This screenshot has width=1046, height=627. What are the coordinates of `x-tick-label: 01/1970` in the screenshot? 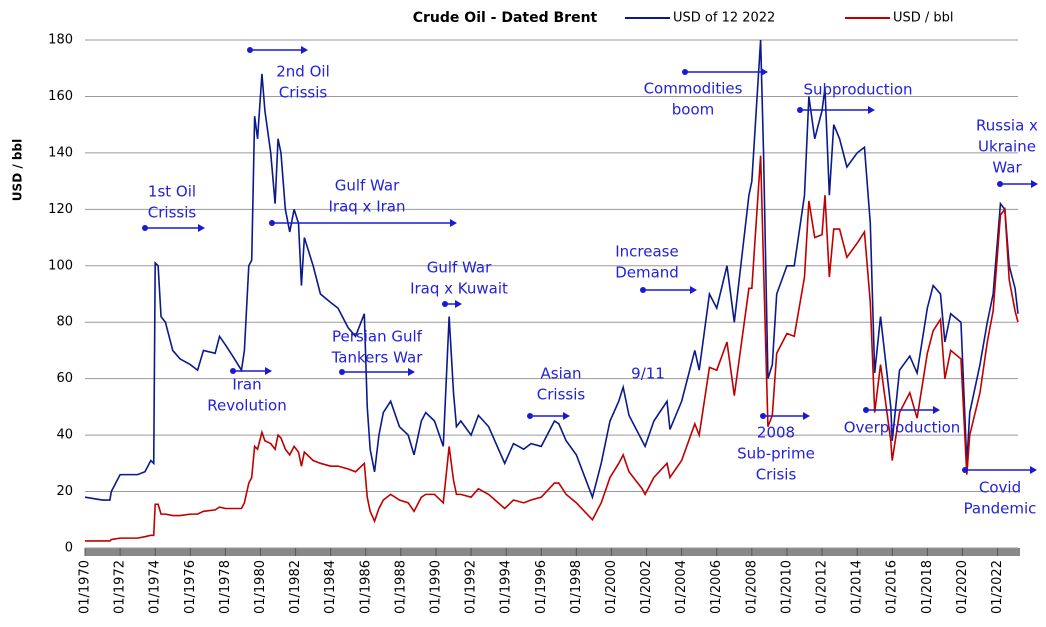 It's located at (85, 587).